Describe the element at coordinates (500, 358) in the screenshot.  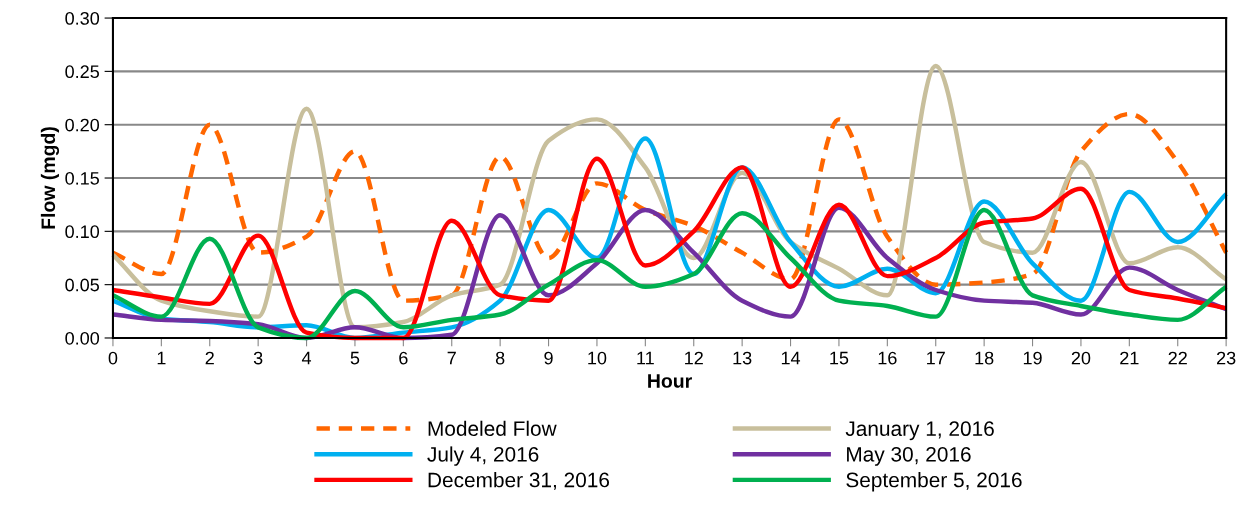
I see `x-tick-label: 8` at that location.